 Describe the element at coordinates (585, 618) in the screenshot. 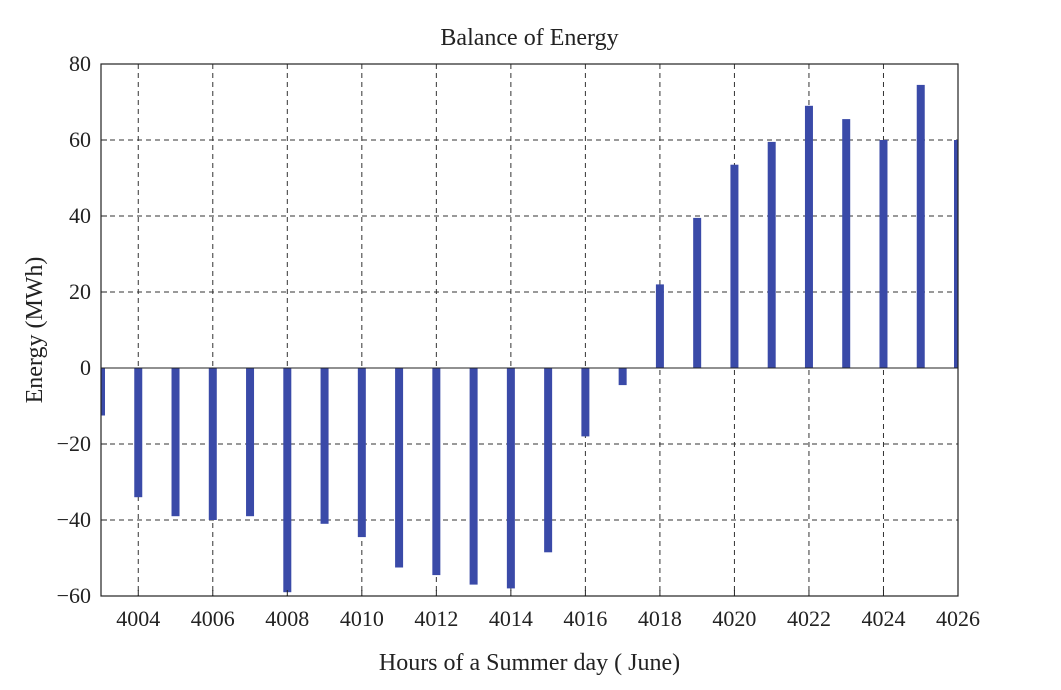

I see `x-tick-label: 4016` at that location.